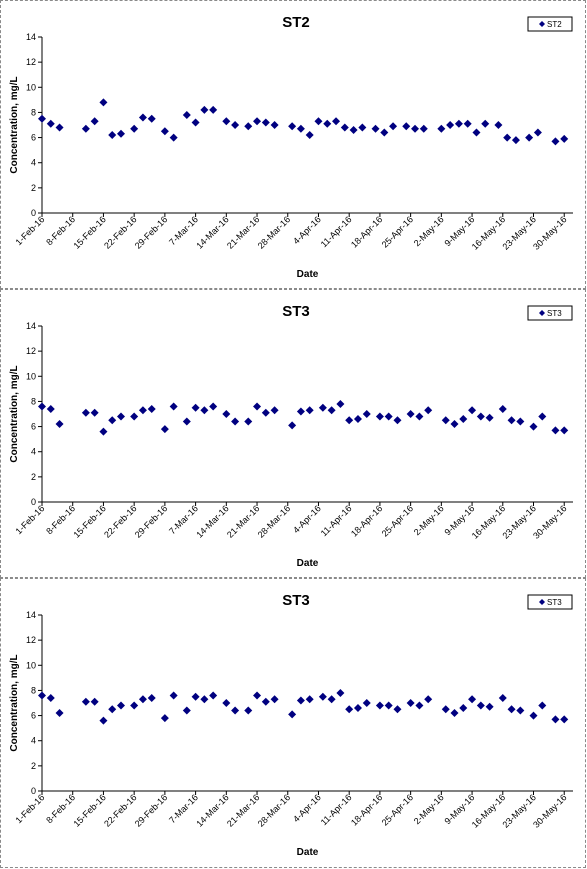 The width and height of the screenshot is (587, 869). What do you see at coordinates (30, 808) in the screenshot?
I see `x-tick-label: 1-Feb-16` at bounding box center [30, 808].